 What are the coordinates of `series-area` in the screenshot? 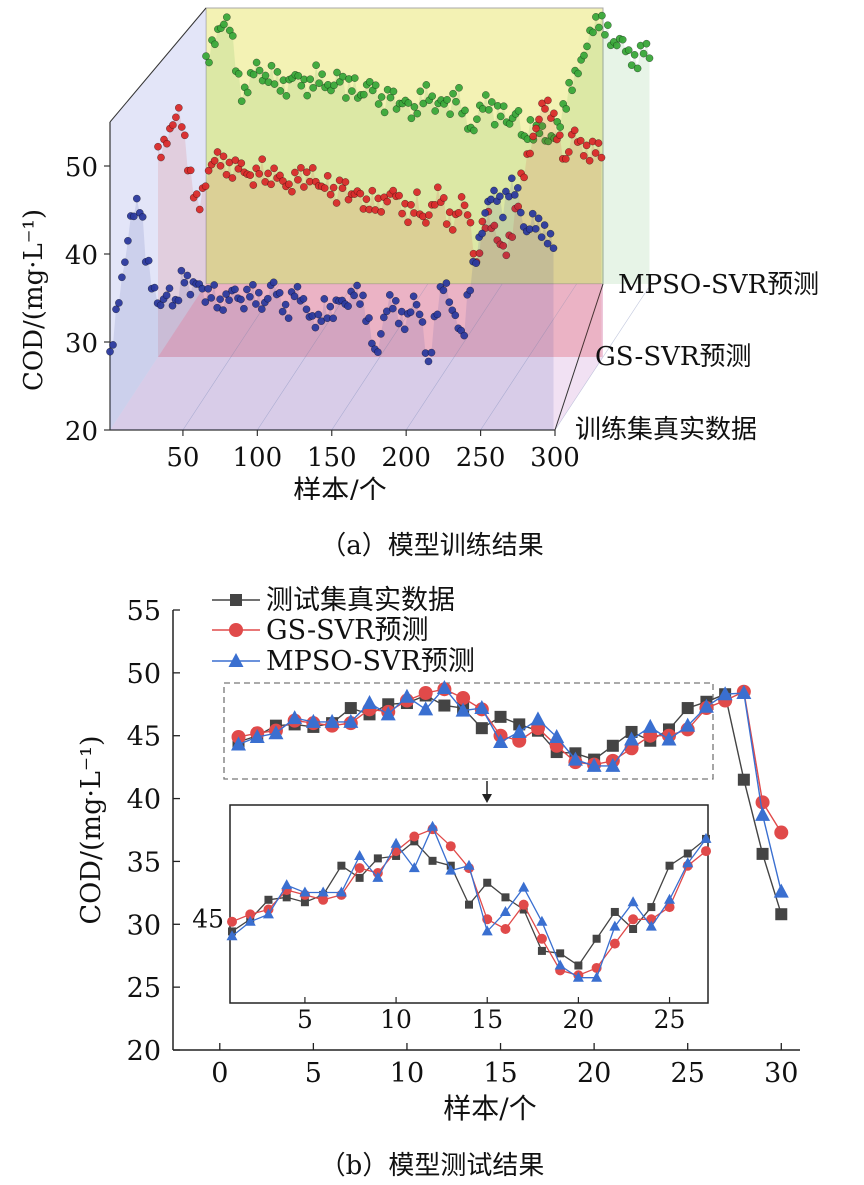 It's located at (380, 229).